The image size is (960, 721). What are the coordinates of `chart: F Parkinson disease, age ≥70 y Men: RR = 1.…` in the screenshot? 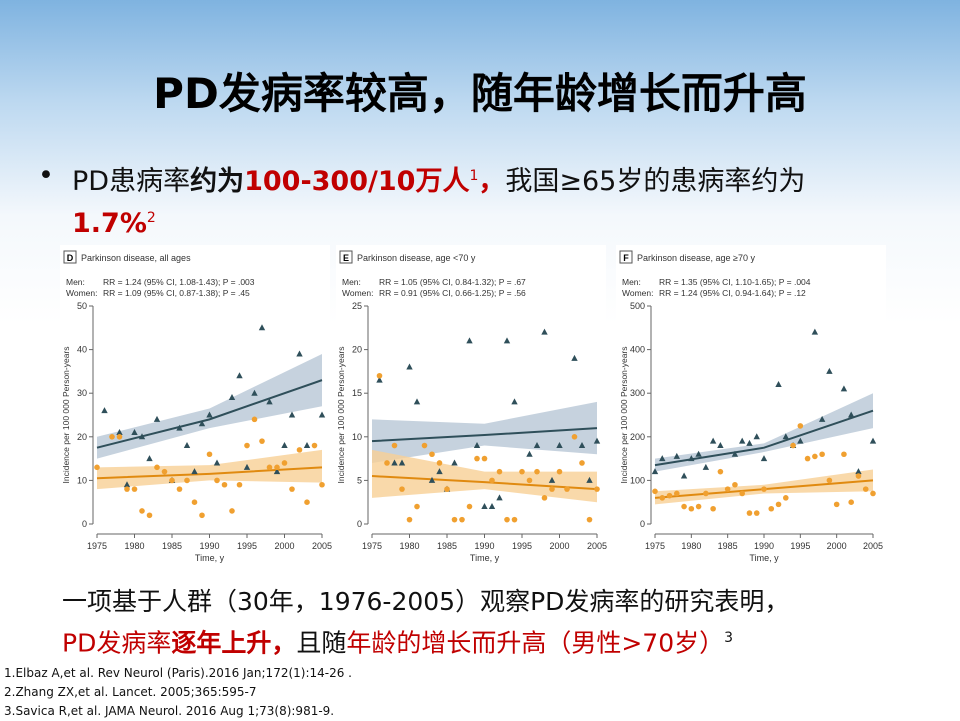 It's located at (751, 407).